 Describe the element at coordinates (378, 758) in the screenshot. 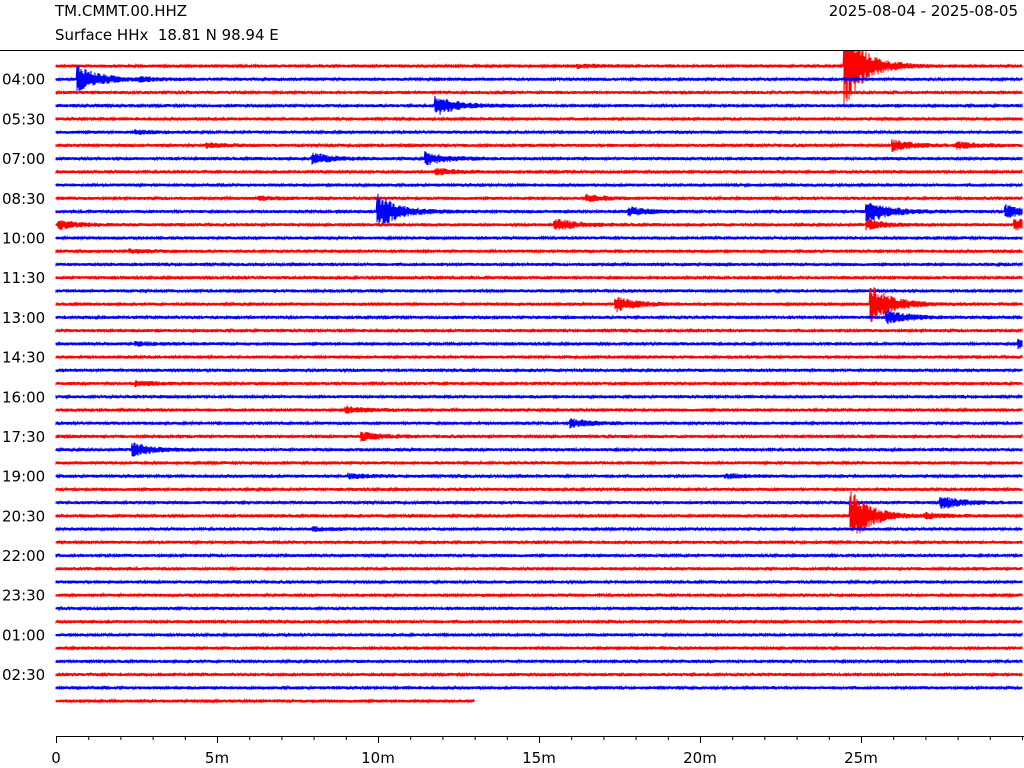

I see `x-tick-label: 10m` at that location.